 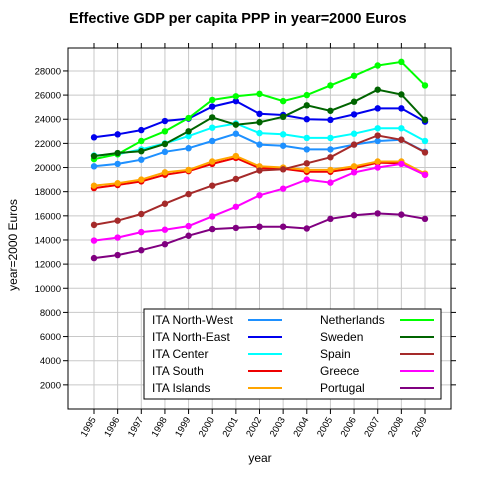 I want to click on y-tick-label: 8000, so click(x=50, y=313).